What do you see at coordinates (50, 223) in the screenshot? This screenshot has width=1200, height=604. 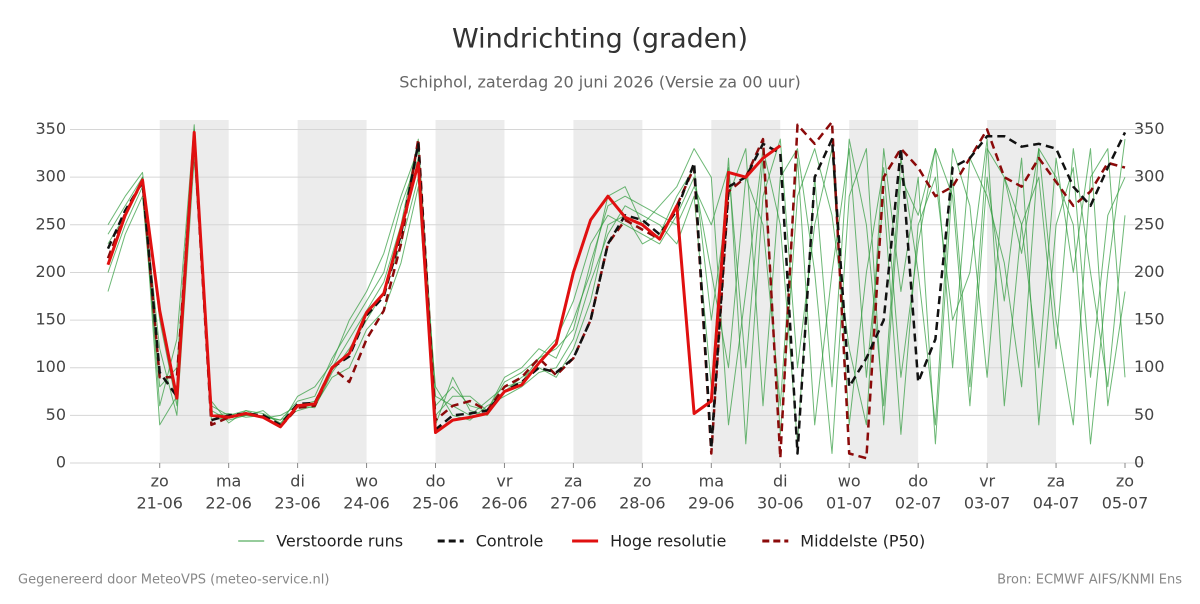 I see `y-tick-label: 250` at bounding box center [50, 223].